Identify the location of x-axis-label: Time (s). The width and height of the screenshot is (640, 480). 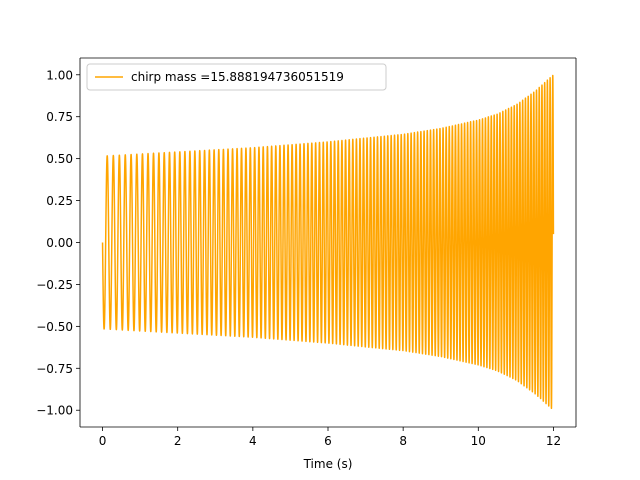
(328, 464).